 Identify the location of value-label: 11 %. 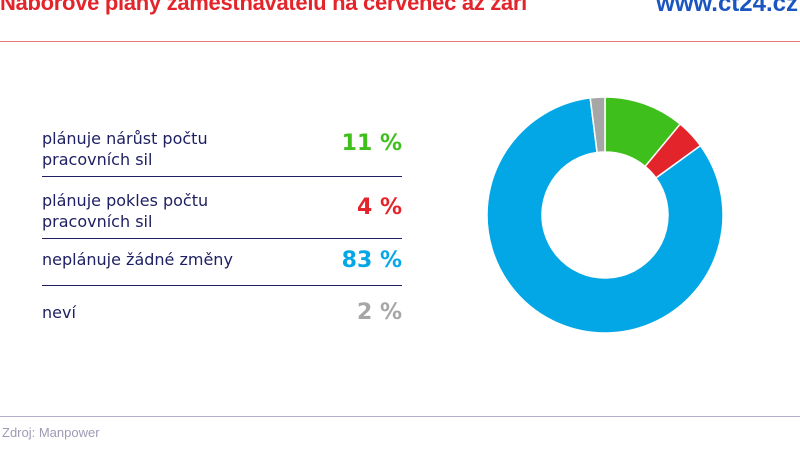
(371, 143).